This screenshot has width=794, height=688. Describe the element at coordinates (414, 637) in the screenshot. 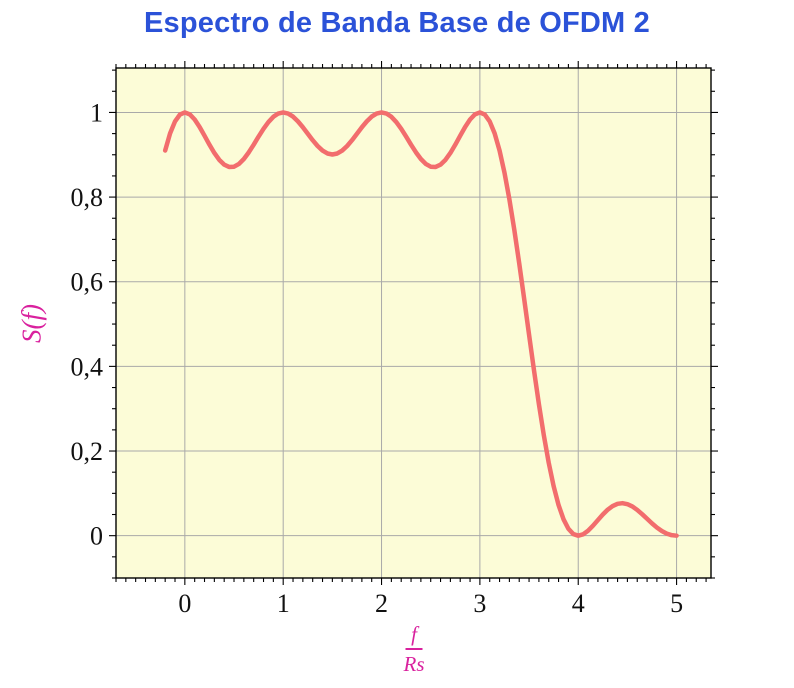

I see `x-axis-label-numerator: f` at that location.